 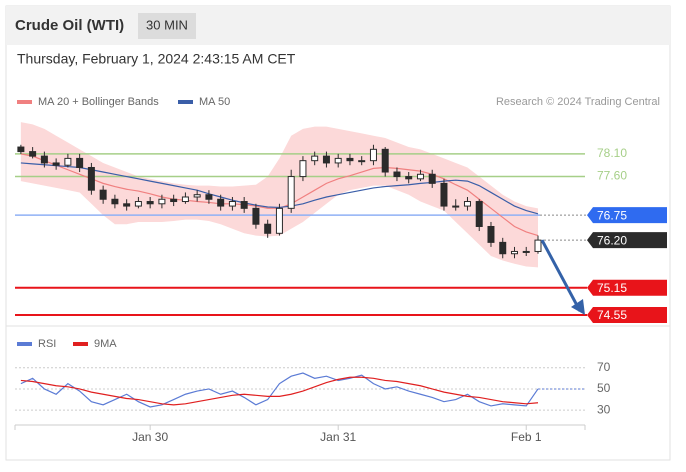 I want to click on interval-label: 30 MIN, so click(x=167, y=24).